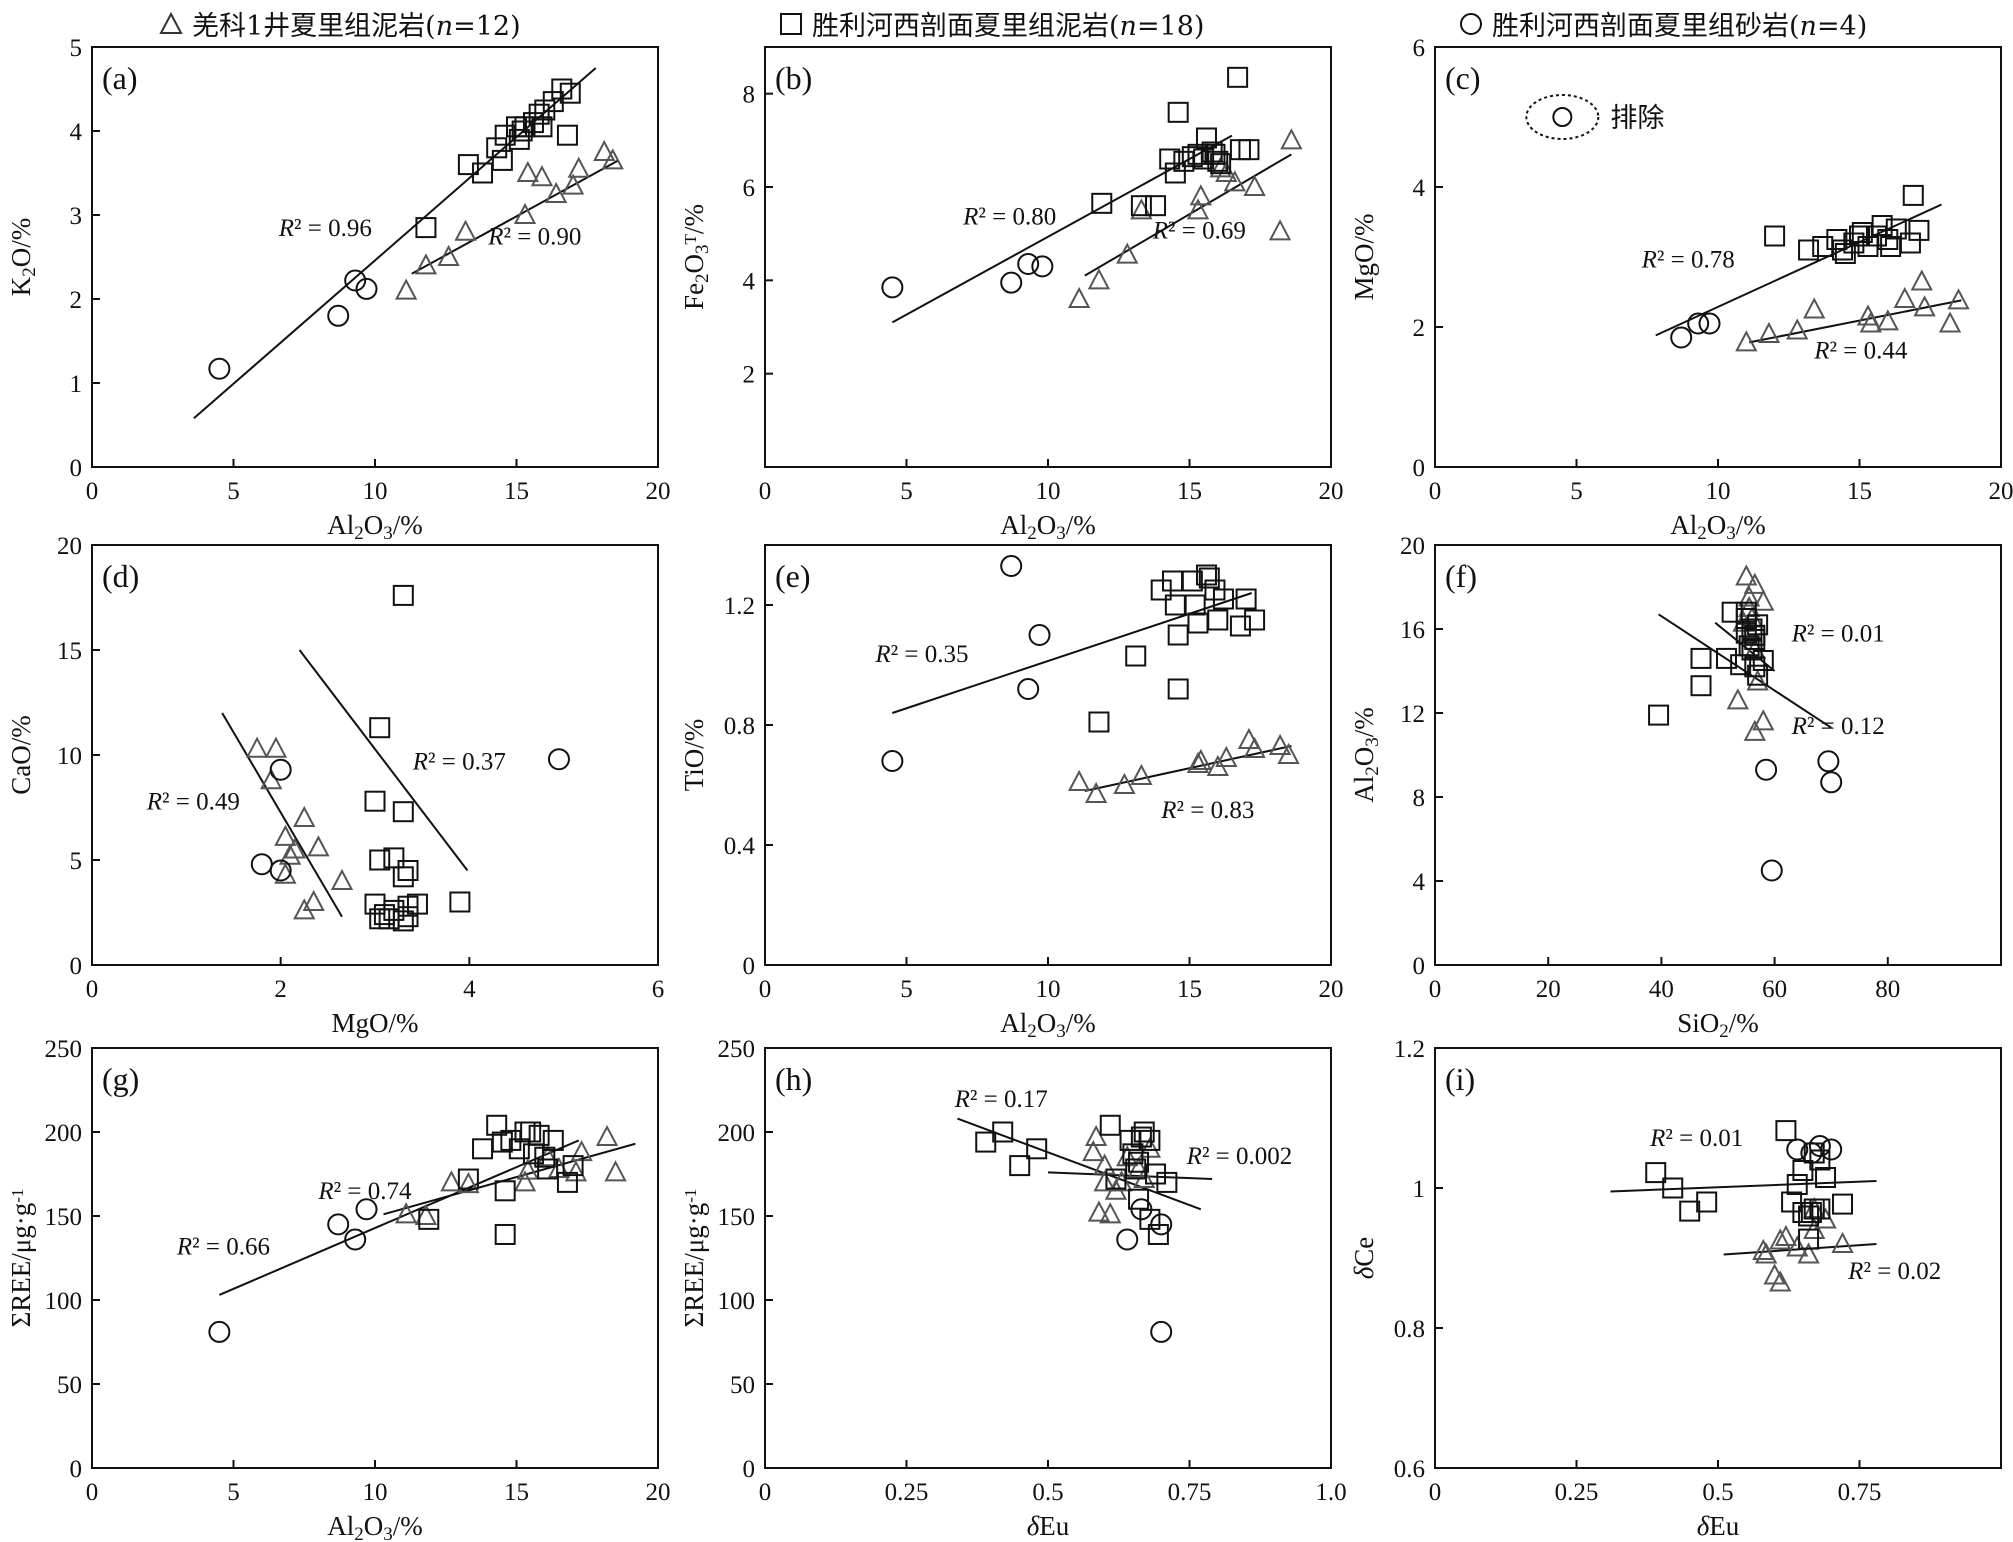 The image size is (2013, 1542). Describe the element at coordinates (120, 576) in the screenshot. I see `panel-label: (d)` at that location.